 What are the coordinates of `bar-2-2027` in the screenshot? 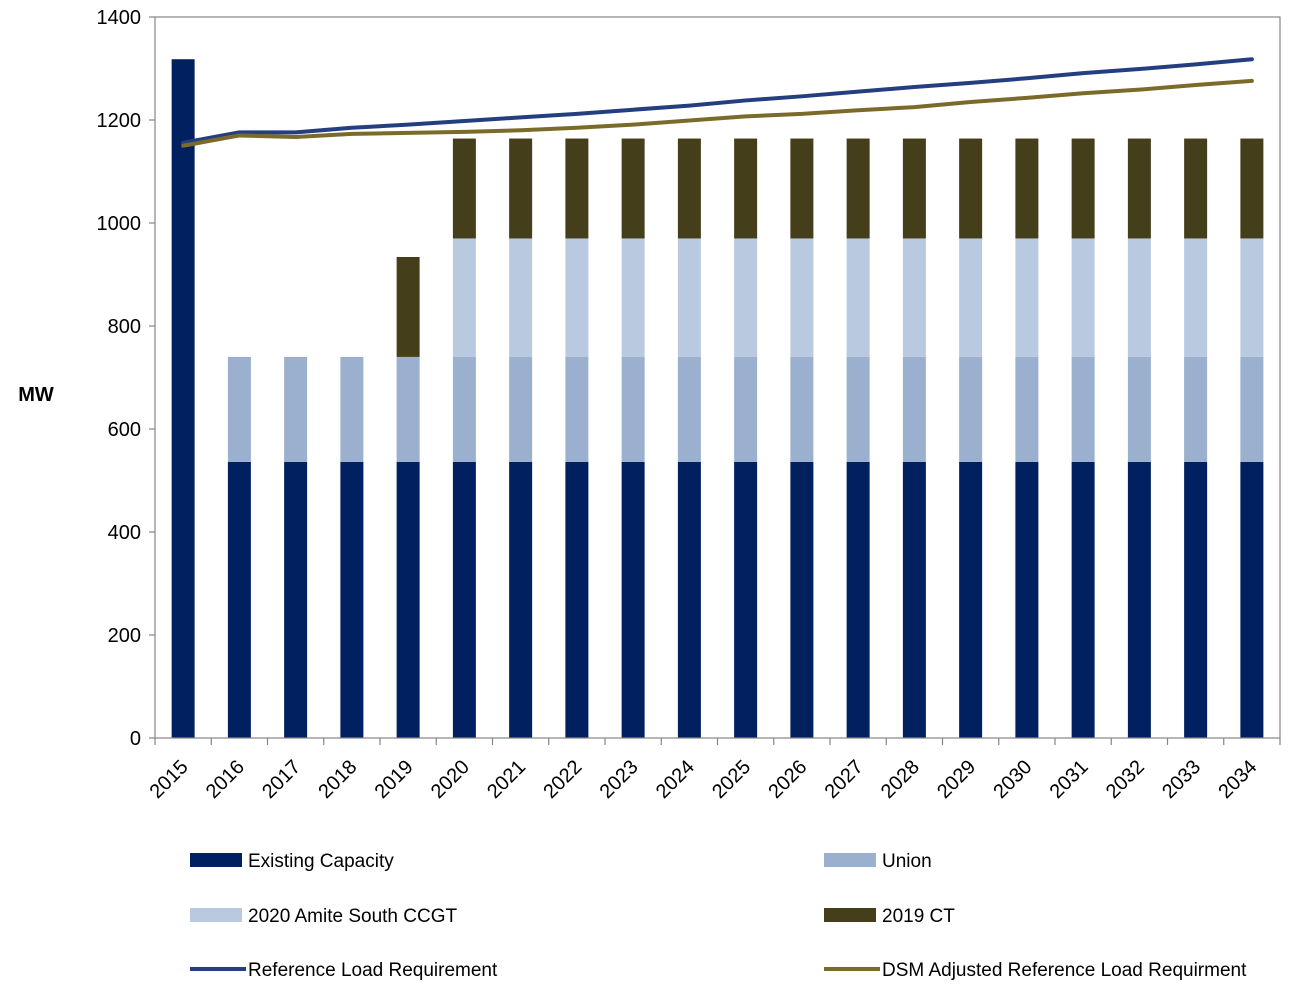 It's located at (858, 297).